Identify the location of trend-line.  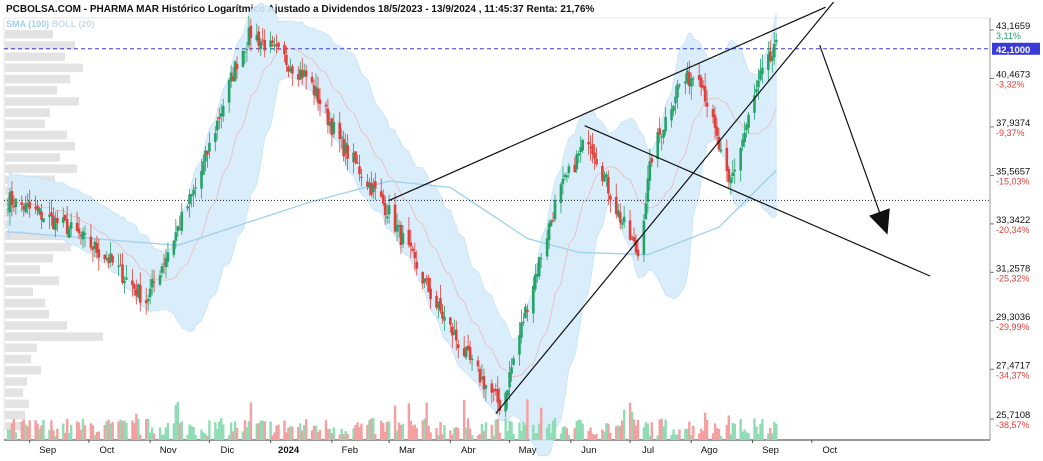
(852, 136).